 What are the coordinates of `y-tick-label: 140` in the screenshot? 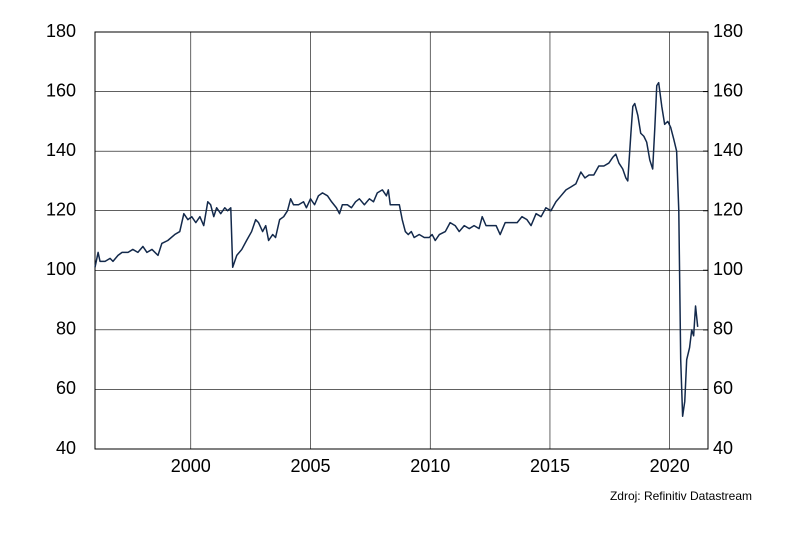 It's located at (61, 150).